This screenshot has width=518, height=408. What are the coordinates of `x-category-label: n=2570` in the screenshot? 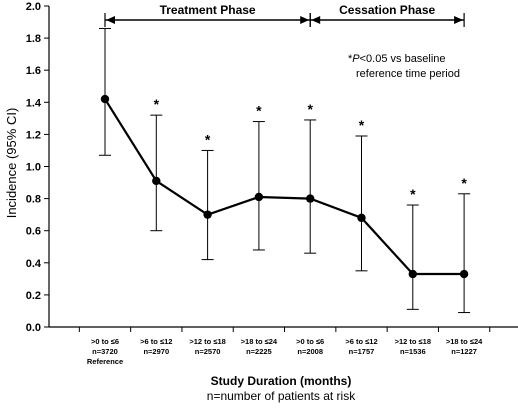 It's located at (208, 351).